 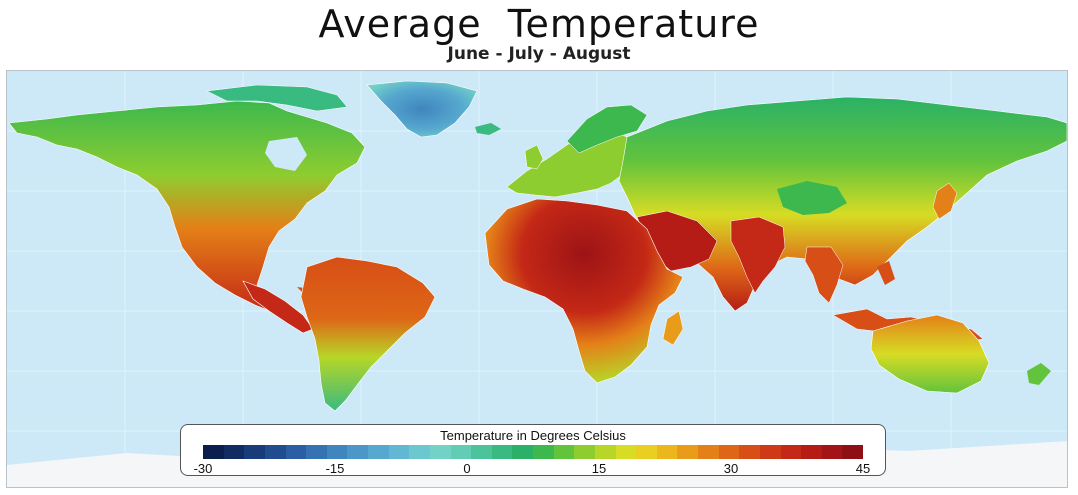 I want to click on greenland, so click(x=422, y=109).